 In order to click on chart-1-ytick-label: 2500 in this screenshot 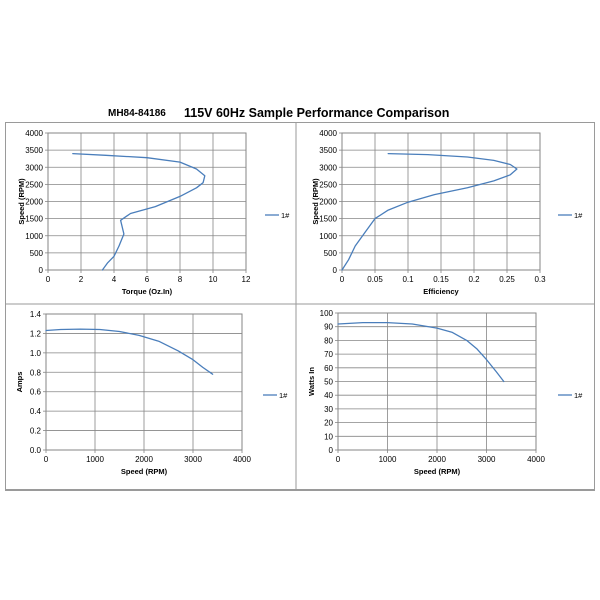, I will do `click(34, 184)`.